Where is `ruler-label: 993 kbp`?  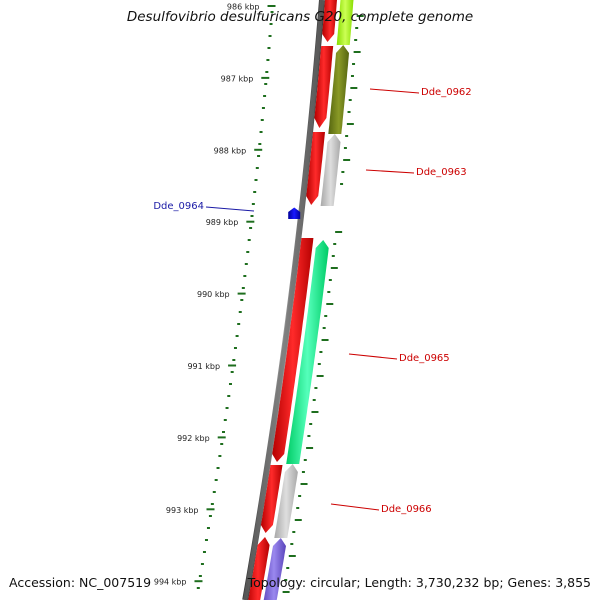 ruler-label: 993 kbp is located at coordinates (182, 510).